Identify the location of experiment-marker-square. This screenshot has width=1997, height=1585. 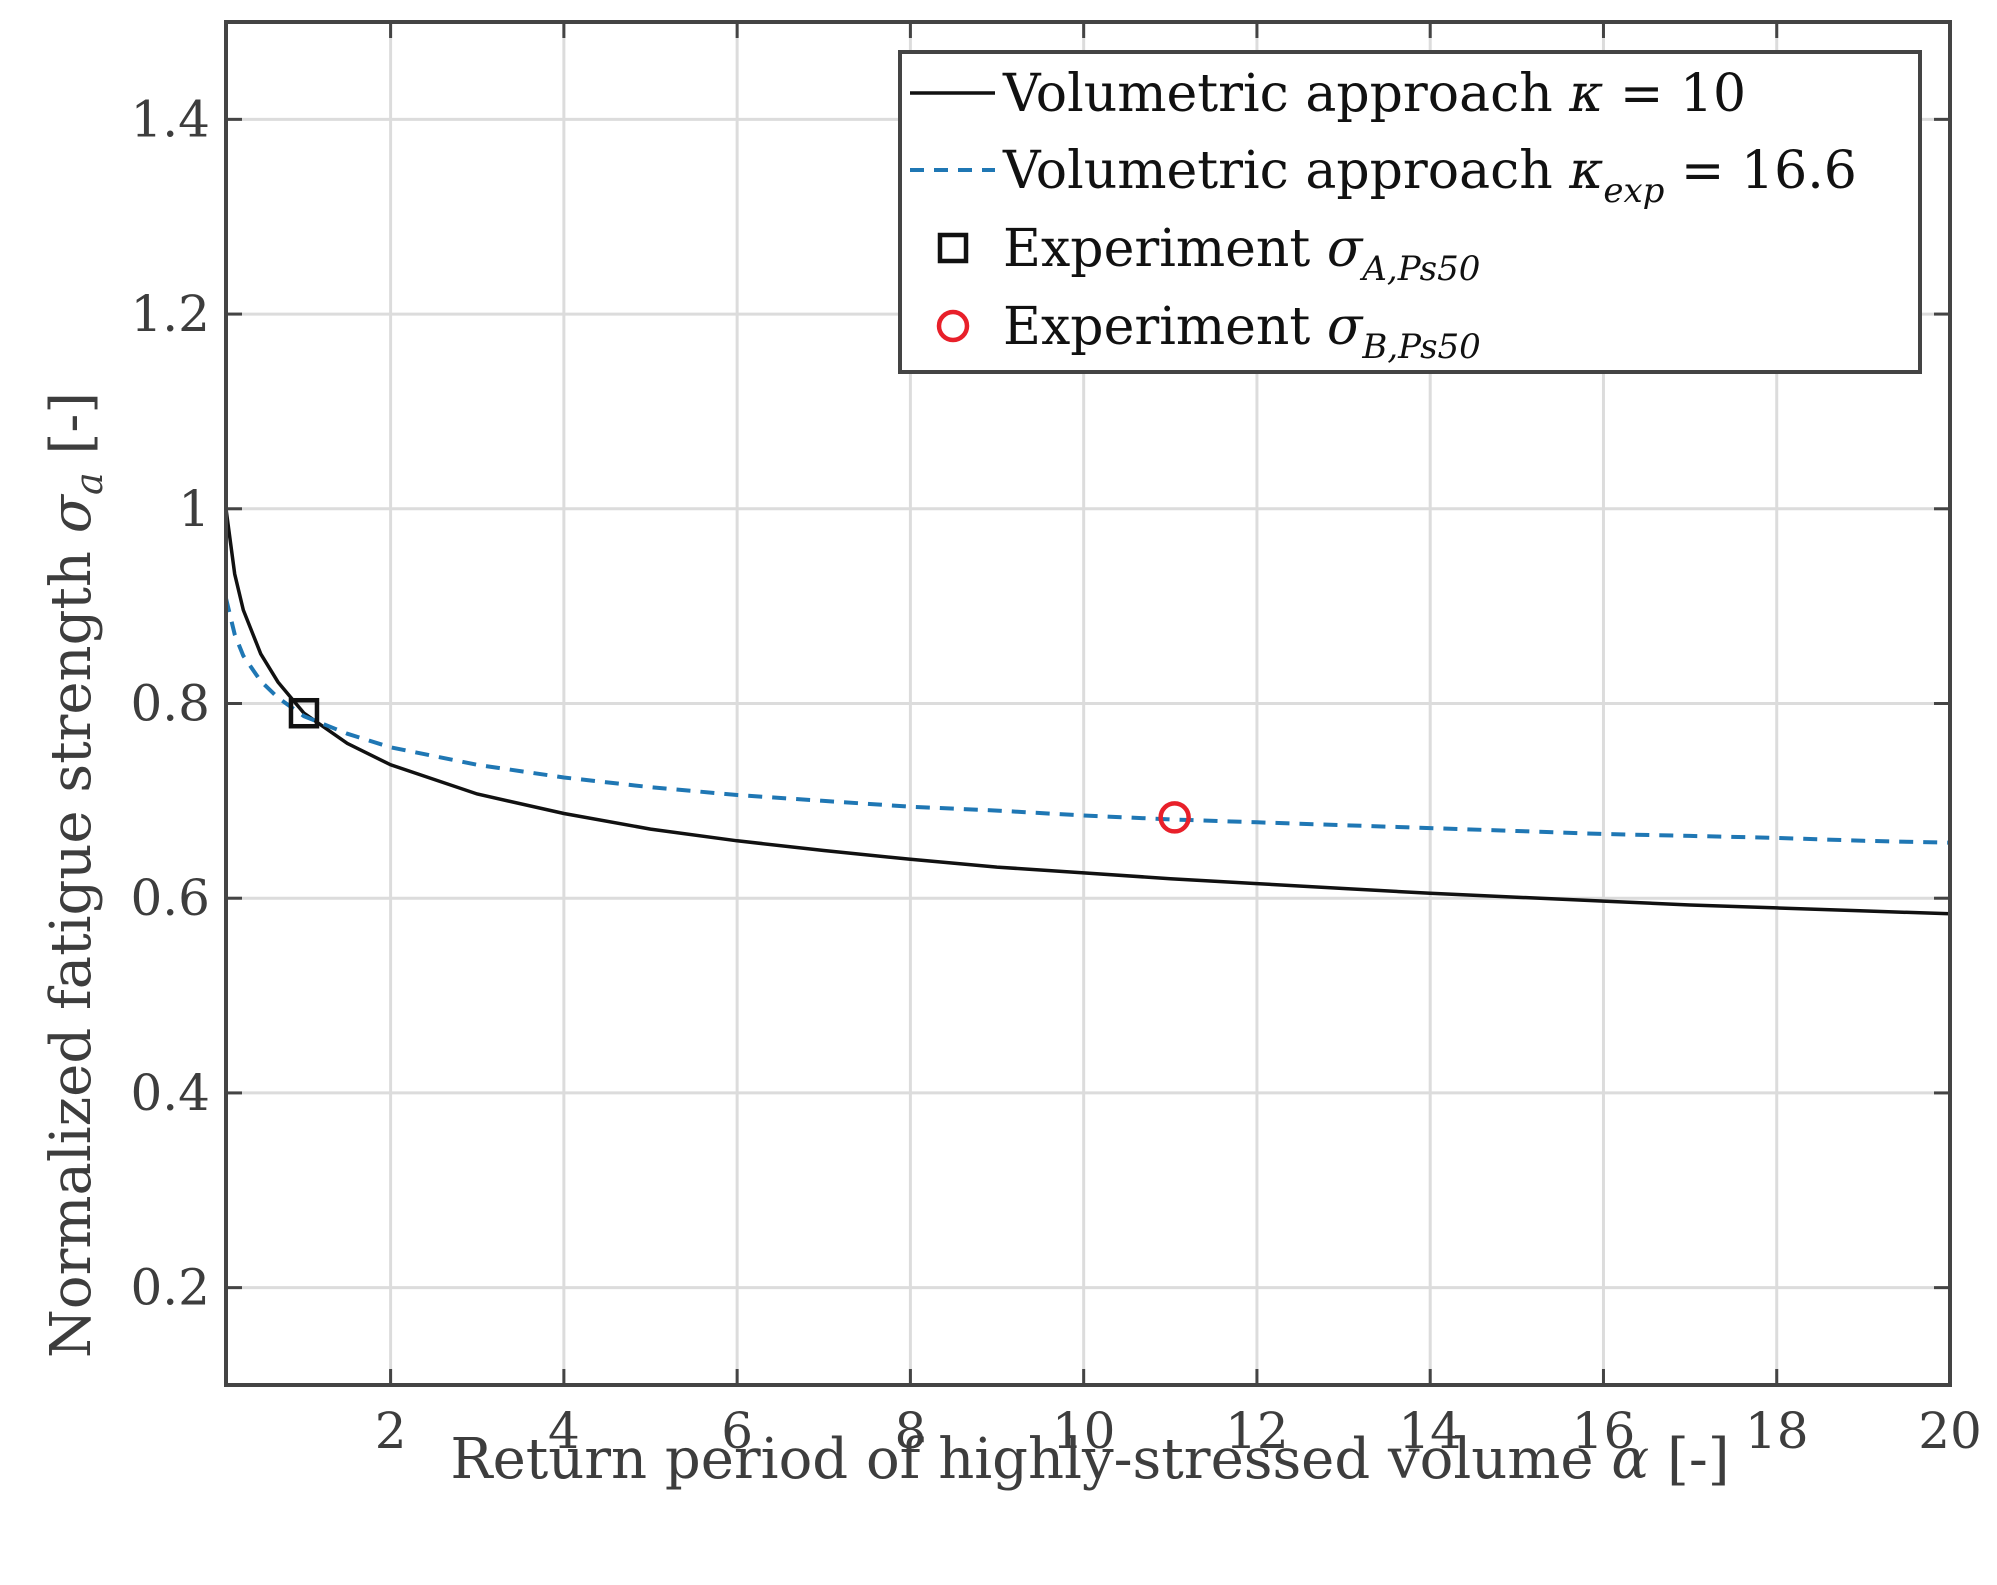
(304, 713).